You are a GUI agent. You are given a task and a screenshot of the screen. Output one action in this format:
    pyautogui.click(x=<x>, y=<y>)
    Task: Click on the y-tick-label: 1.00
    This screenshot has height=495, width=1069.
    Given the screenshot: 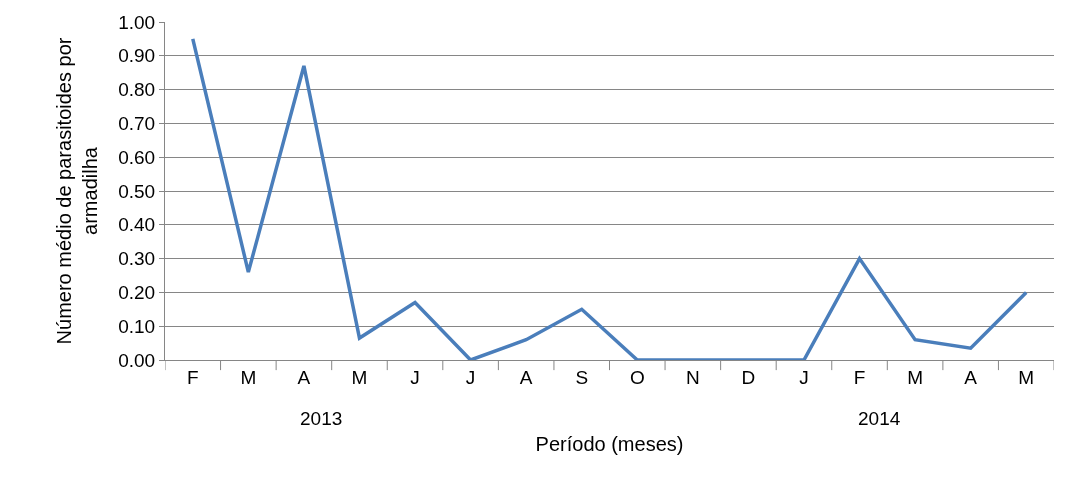 What is the action you would take?
    pyautogui.click(x=137, y=22)
    